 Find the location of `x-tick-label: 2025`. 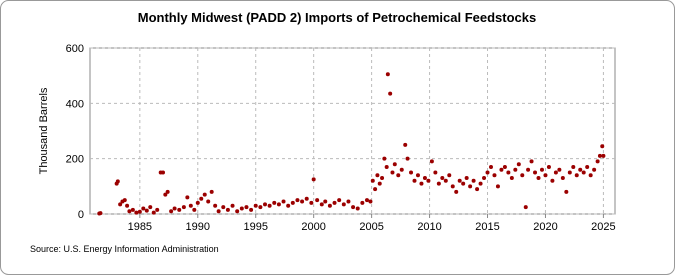

x-tick-label: 2025 is located at coordinates (603, 227).